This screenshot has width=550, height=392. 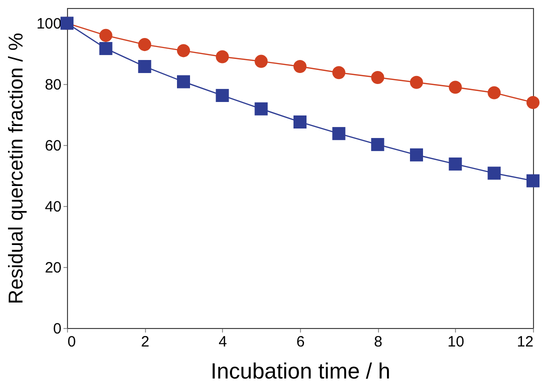 I want to click on x-tick-label: 6, so click(x=300, y=342).